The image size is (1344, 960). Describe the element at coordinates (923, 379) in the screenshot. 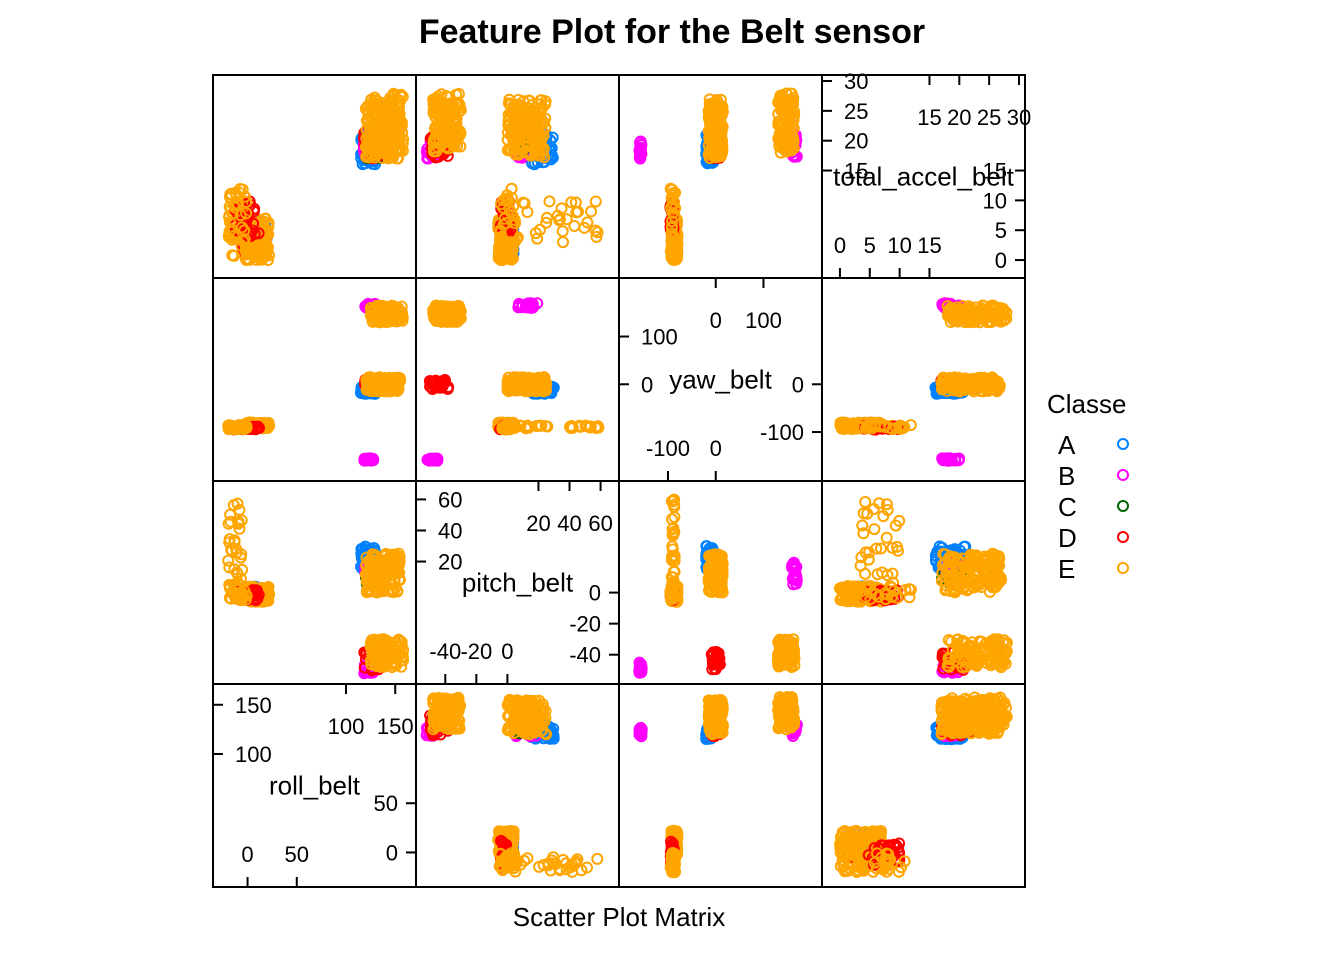

I see `panel-r1-c3` at that location.